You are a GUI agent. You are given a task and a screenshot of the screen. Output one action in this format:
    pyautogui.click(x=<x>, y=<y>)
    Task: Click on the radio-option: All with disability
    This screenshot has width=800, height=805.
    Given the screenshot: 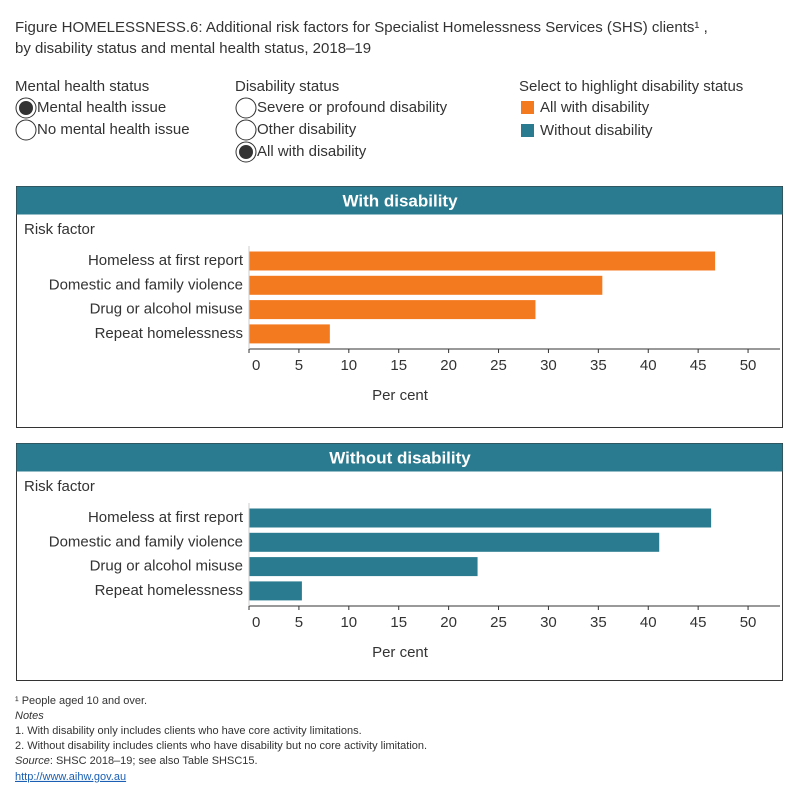 What is the action you would take?
    pyautogui.click(x=301, y=152)
    